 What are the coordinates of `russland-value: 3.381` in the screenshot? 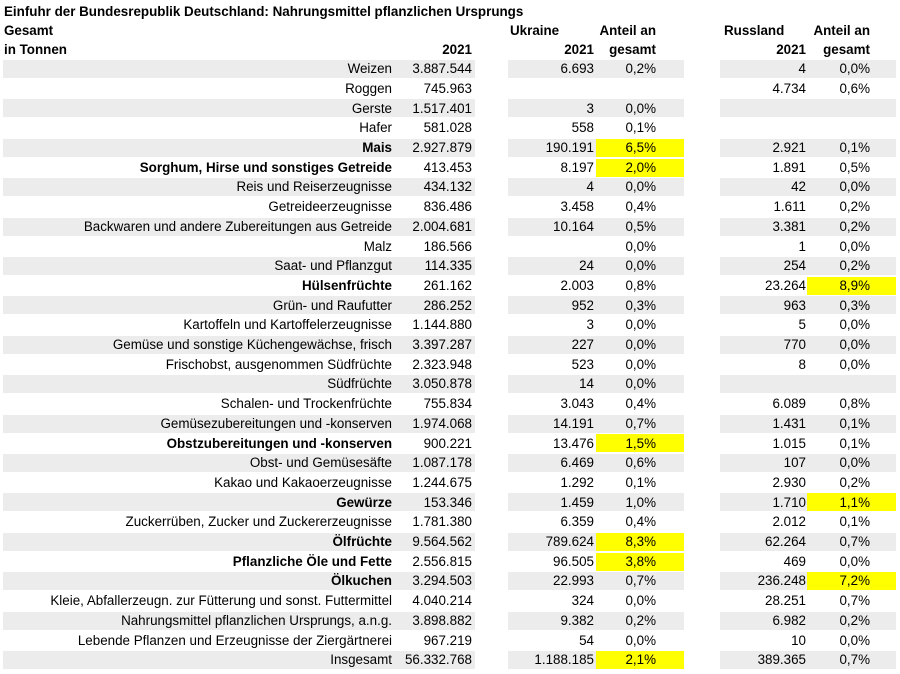 It's located at (789, 226).